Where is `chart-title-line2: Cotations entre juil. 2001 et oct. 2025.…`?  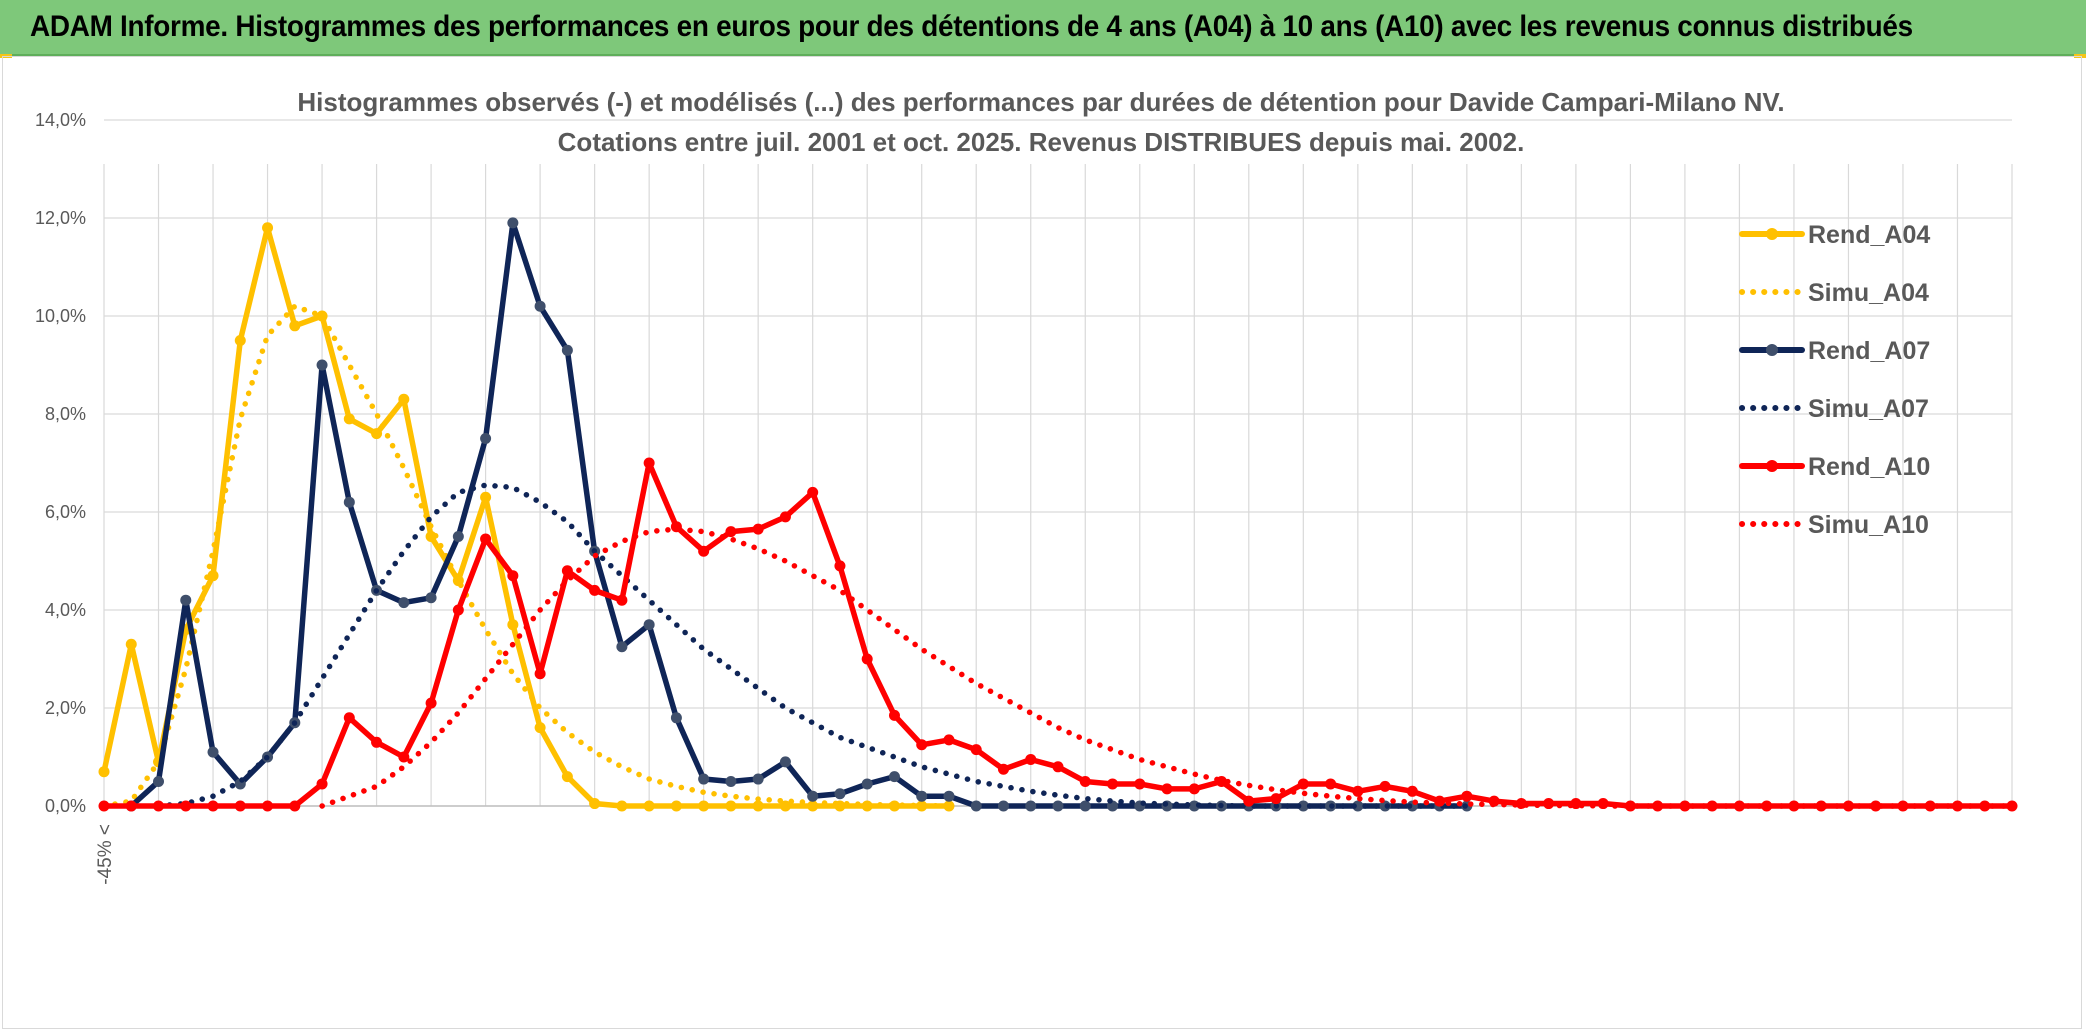 chart-title-line2: Cotations entre juil. 2001 et oct. 2025.… is located at coordinates (1041, 142).